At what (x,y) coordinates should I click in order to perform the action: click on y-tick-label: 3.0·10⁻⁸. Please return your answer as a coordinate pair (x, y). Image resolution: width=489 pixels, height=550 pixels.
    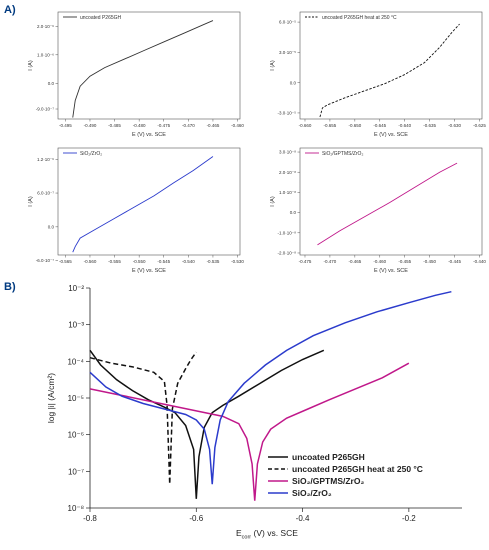
    Looking at the image, I should click on (287, 152).